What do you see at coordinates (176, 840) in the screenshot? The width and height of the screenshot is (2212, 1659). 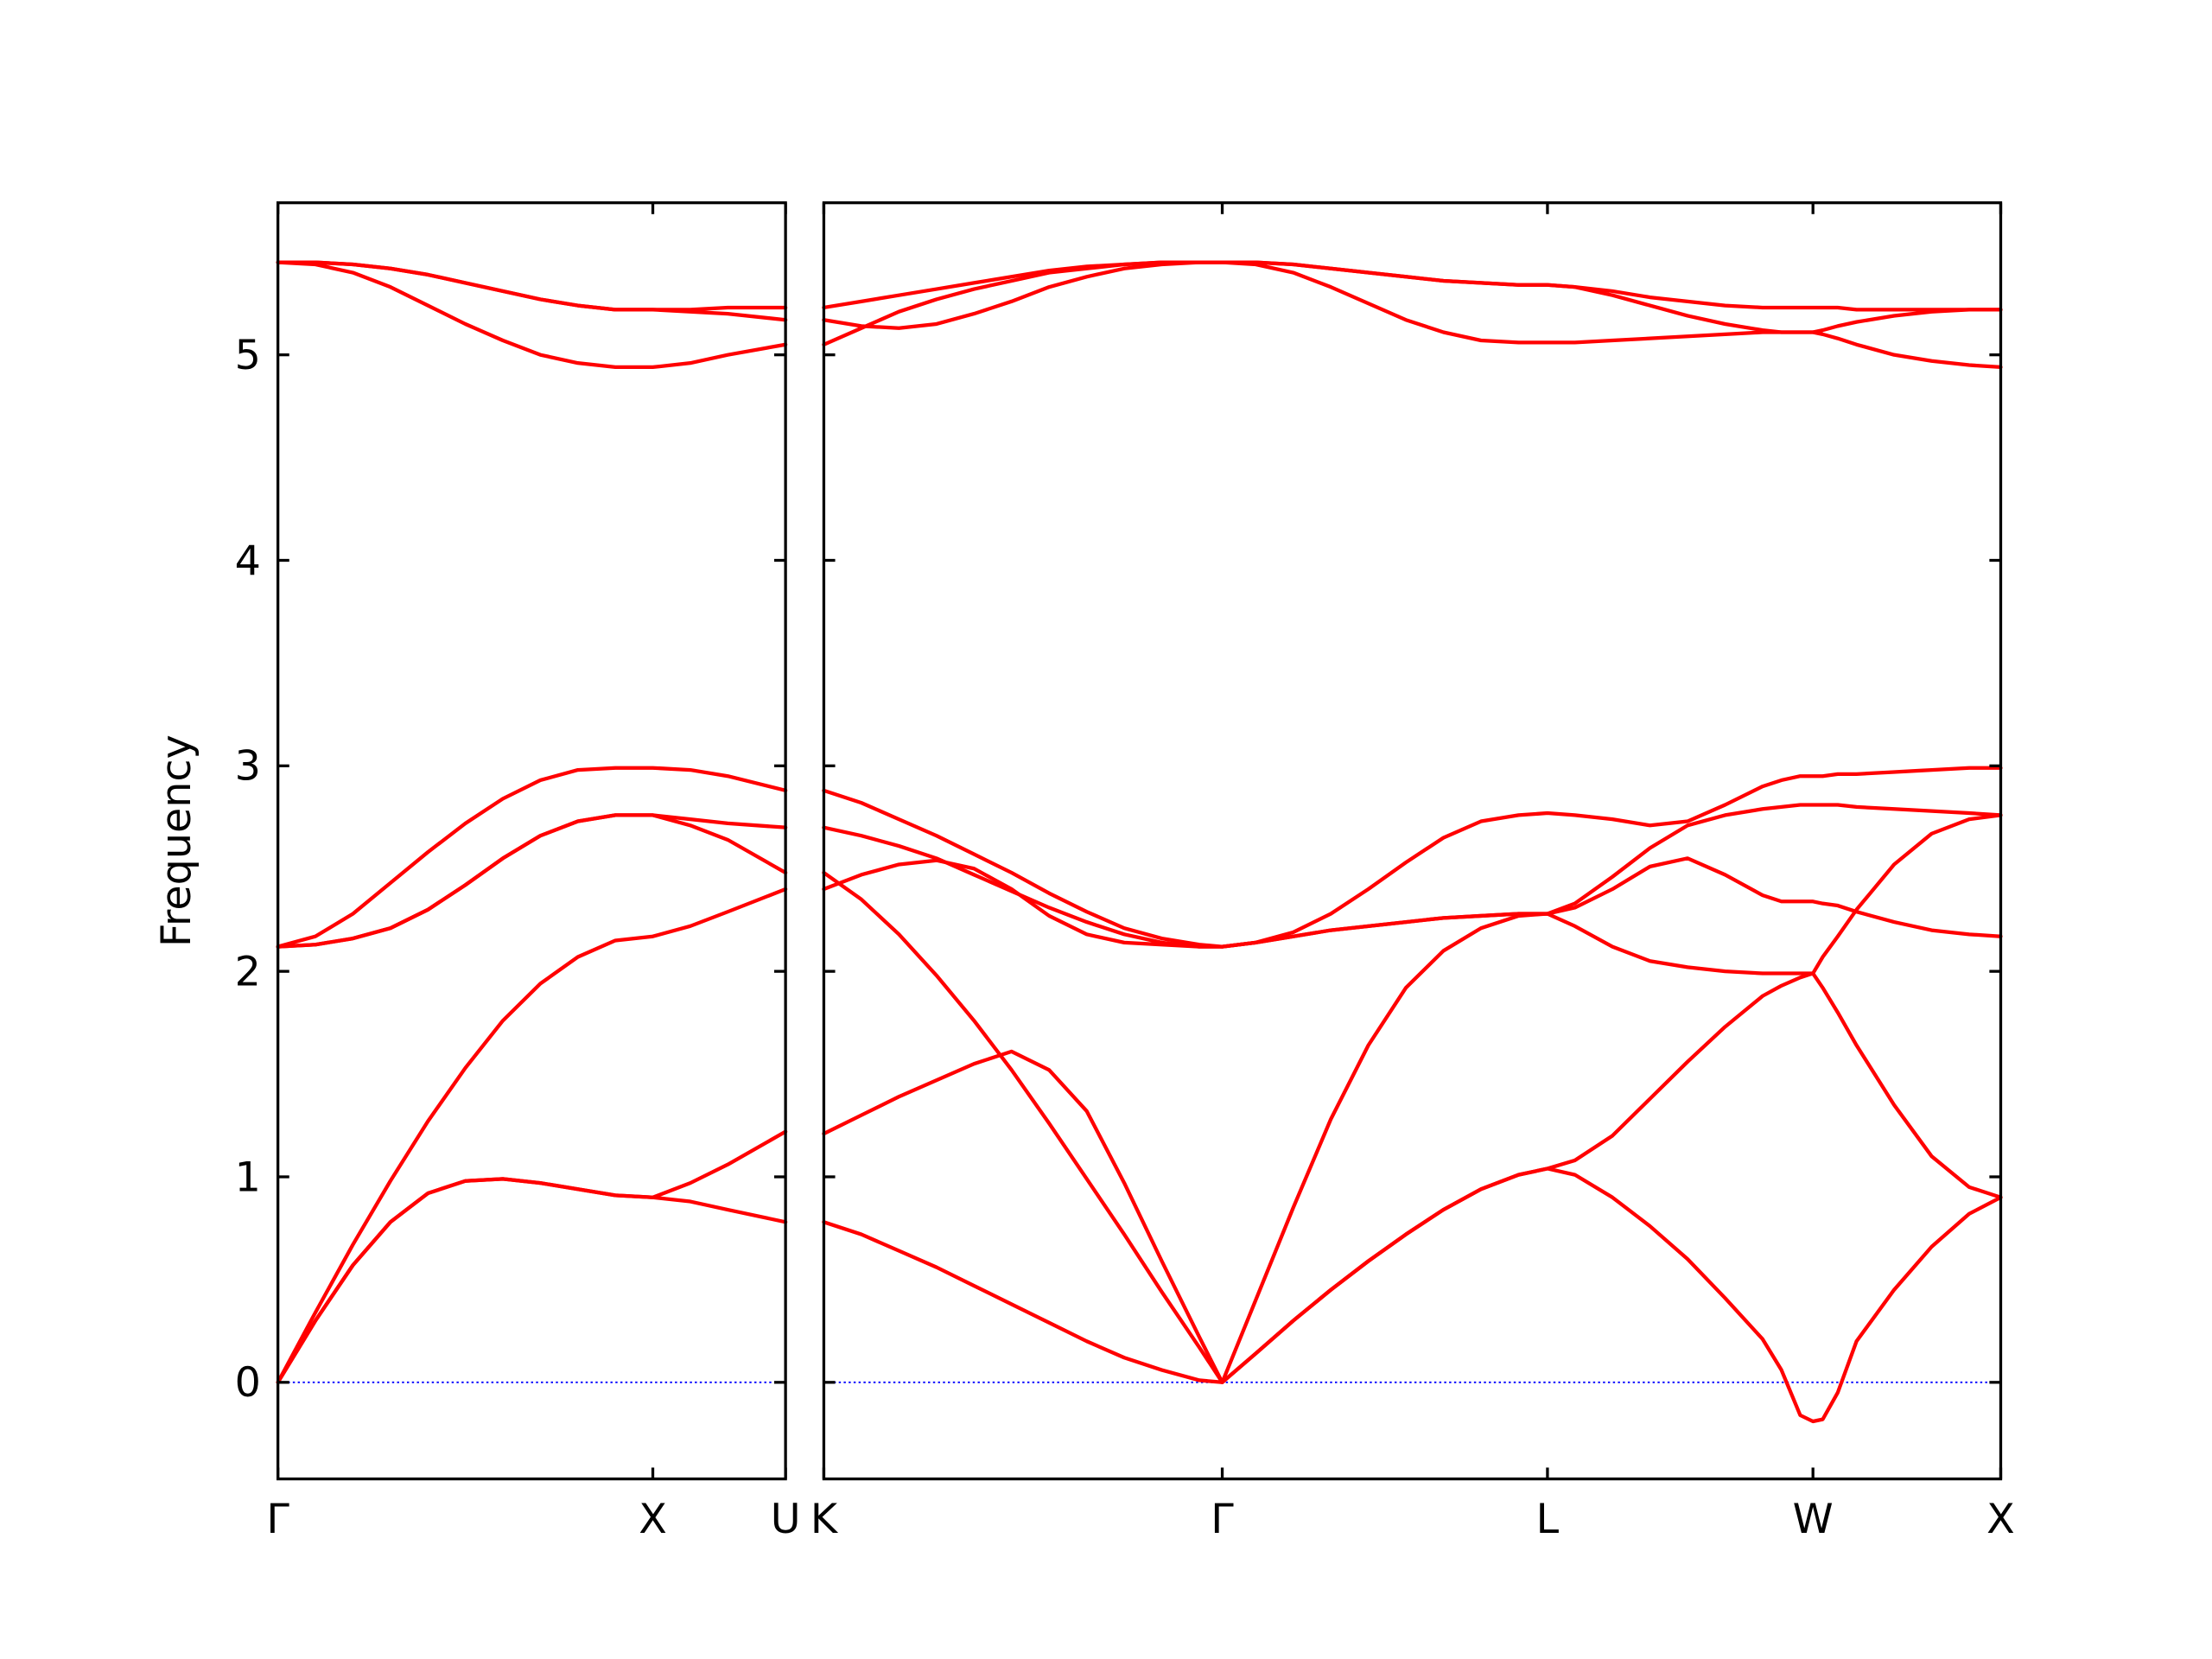 I see `y-axis-label: Frequency` at bounding box center [176, 840].